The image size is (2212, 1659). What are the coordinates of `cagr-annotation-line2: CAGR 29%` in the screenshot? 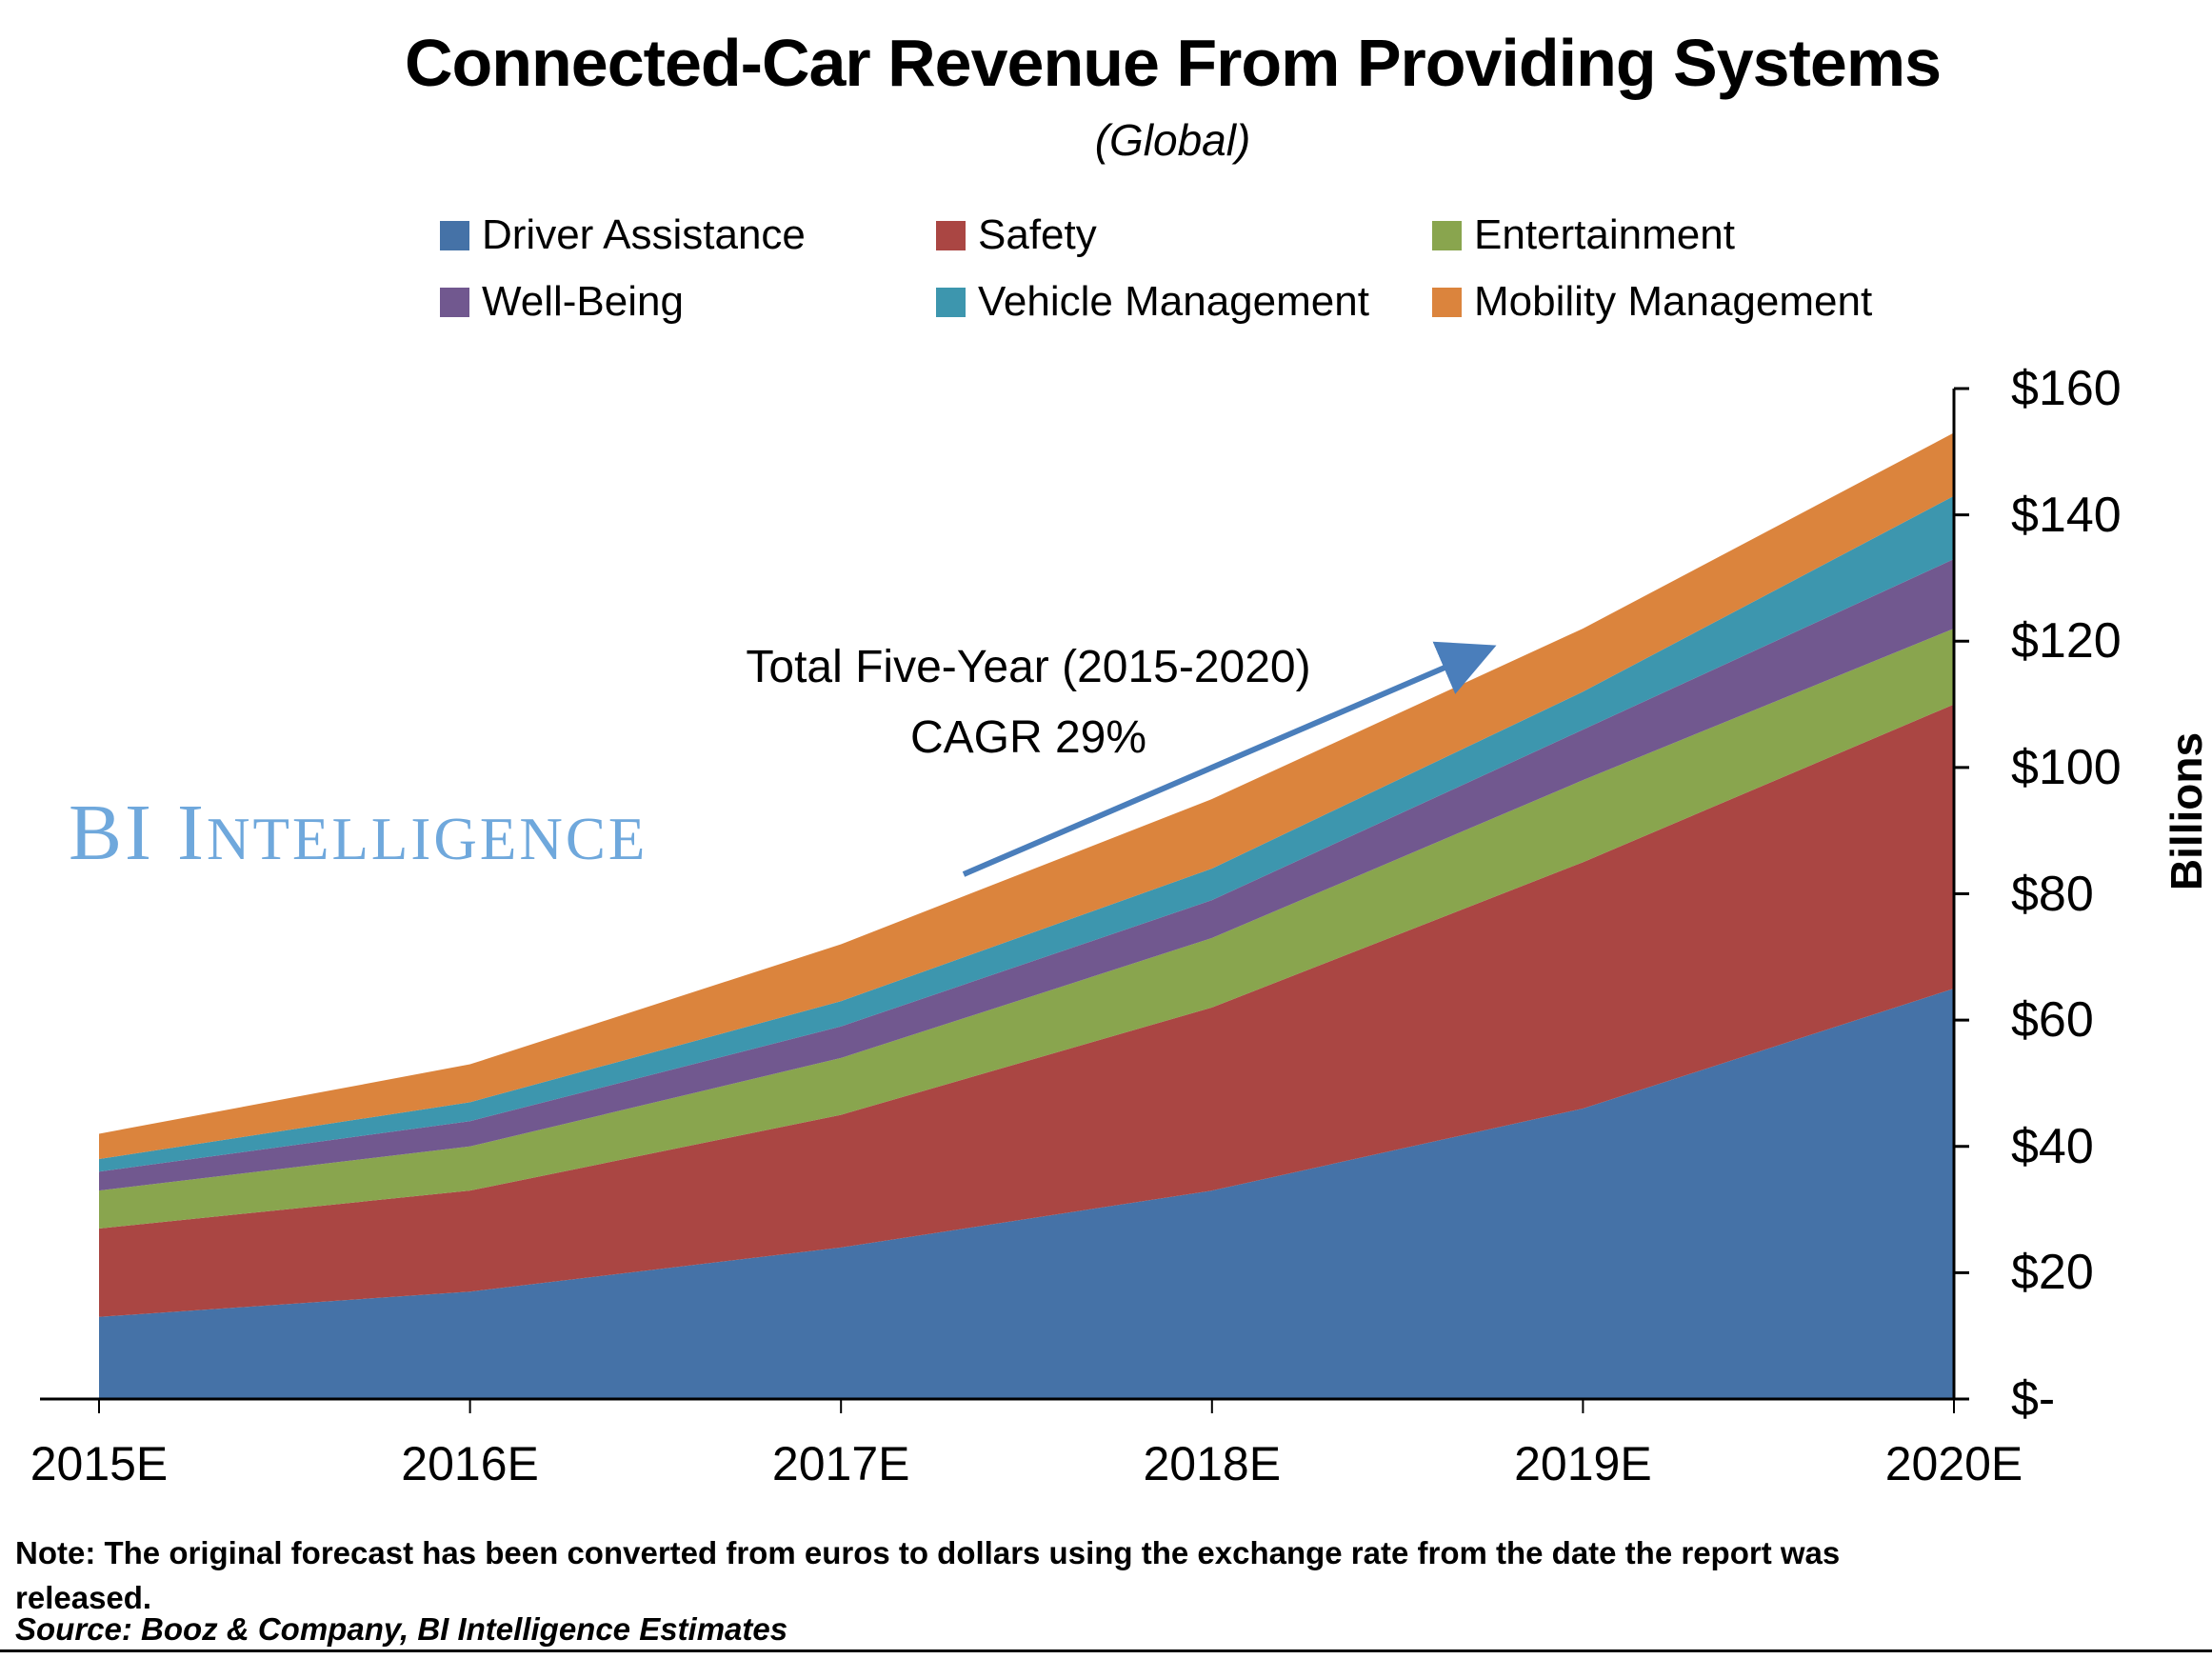 It's located at (1028, 738).